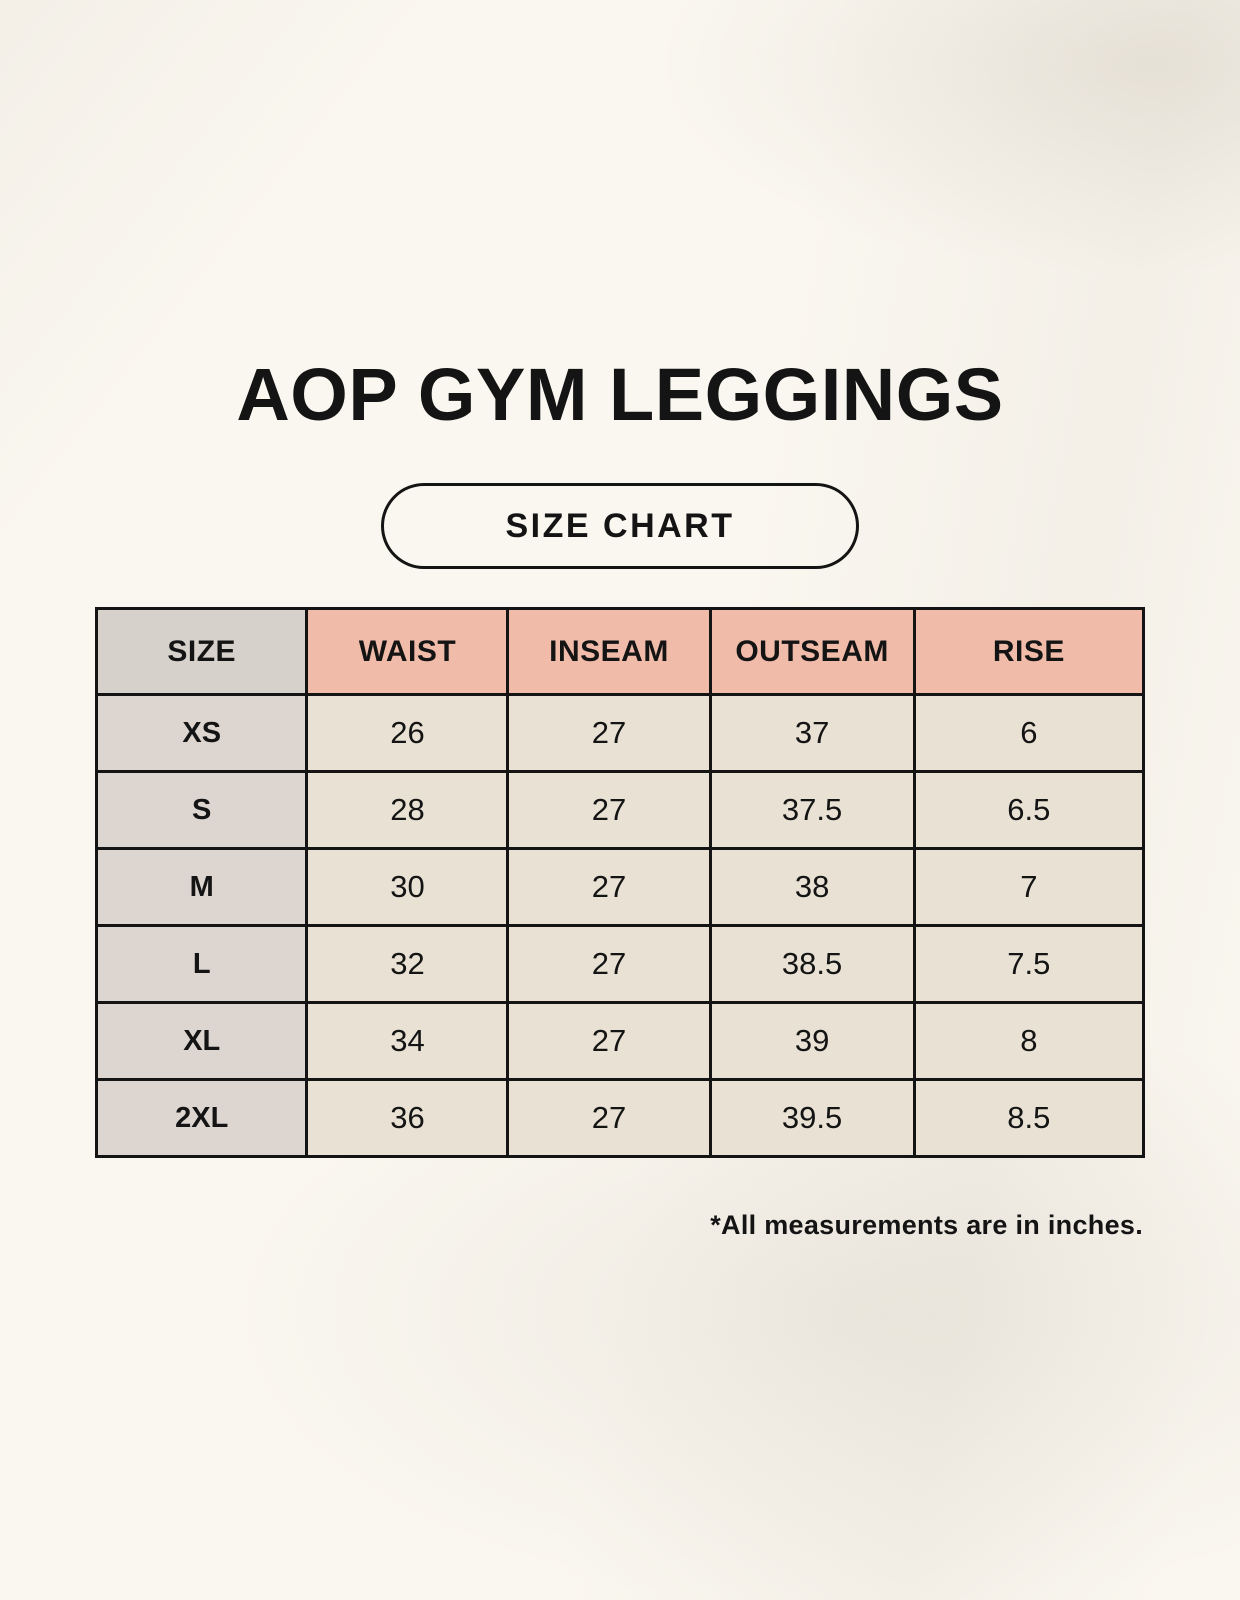  What do you see at coordinates (201, 1041) in the screenshot?
I see `size-cell: XL` at bounding box center [201, 1041].